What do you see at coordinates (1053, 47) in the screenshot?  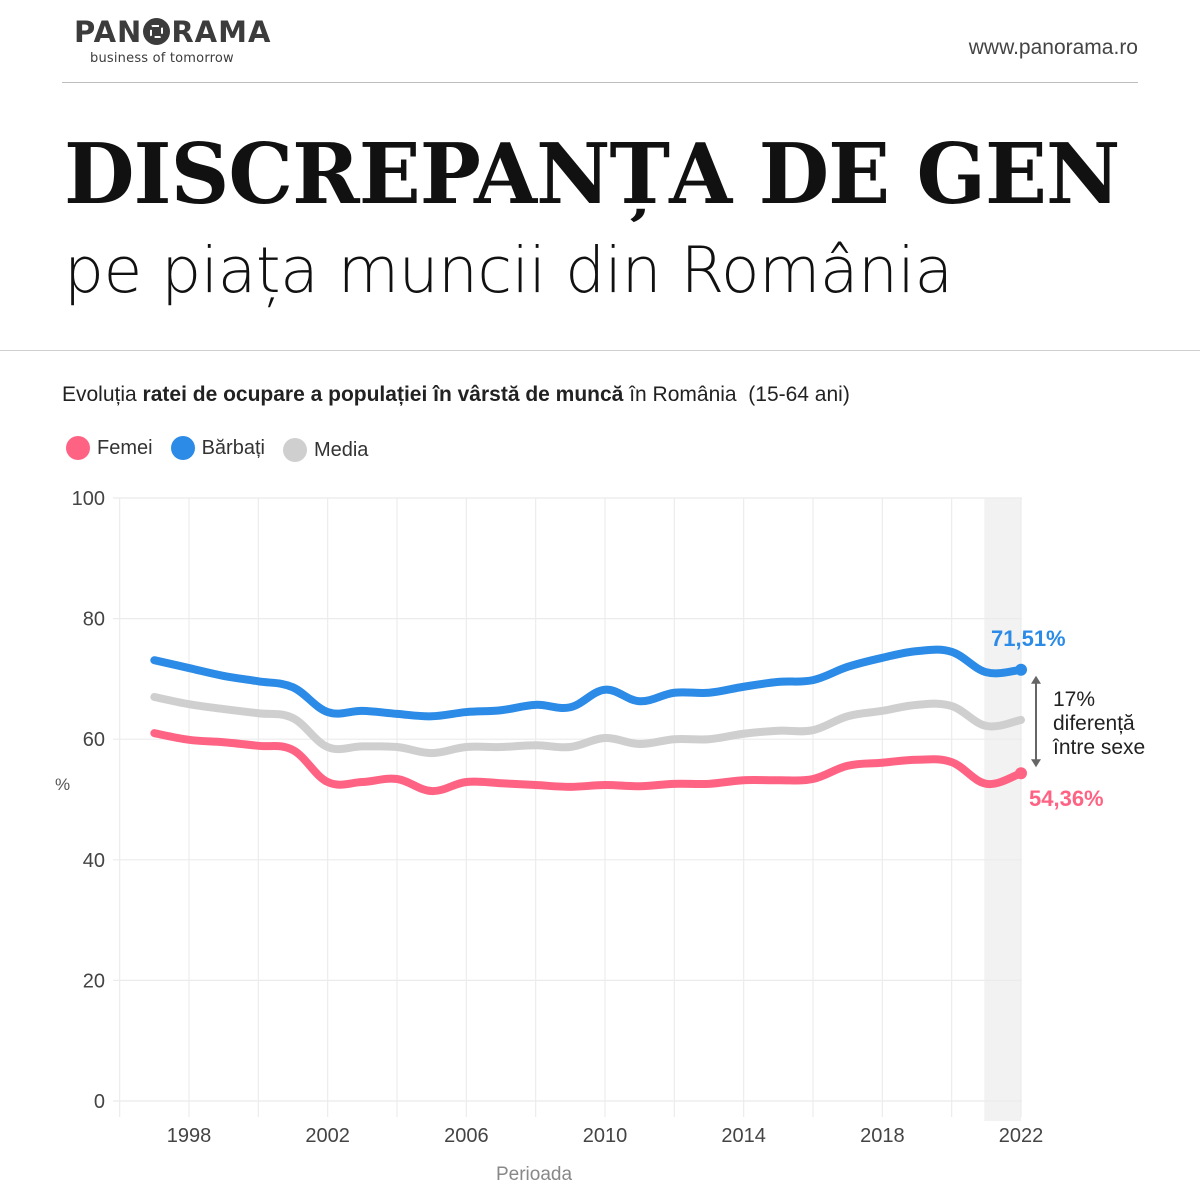 I see `website-link: www.panorama.ro` at bounding box center [1053, 47].